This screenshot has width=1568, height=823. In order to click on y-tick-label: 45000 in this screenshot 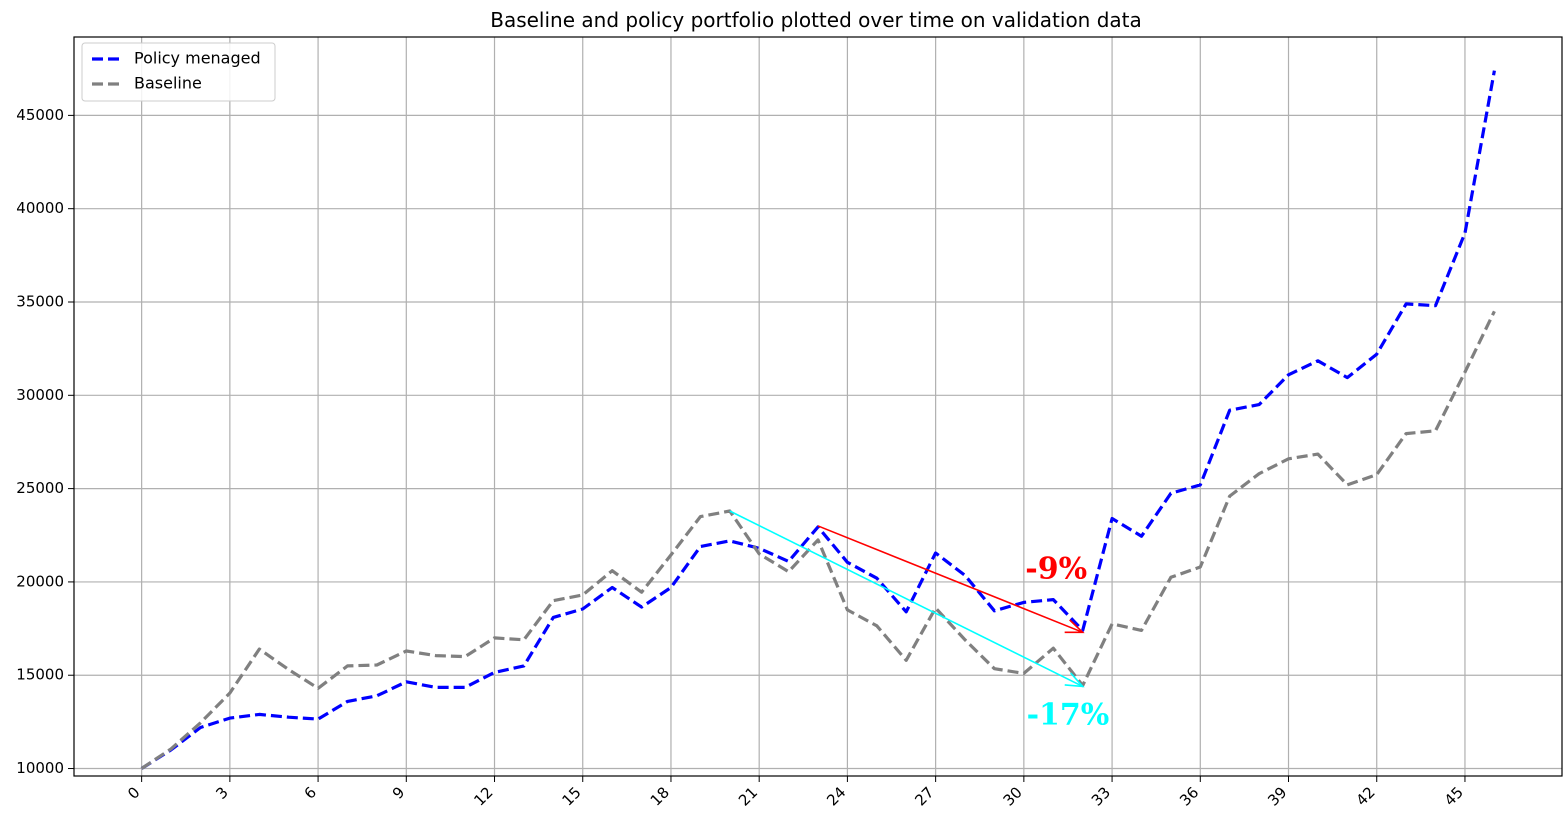, I will do `click(40, 115)`.